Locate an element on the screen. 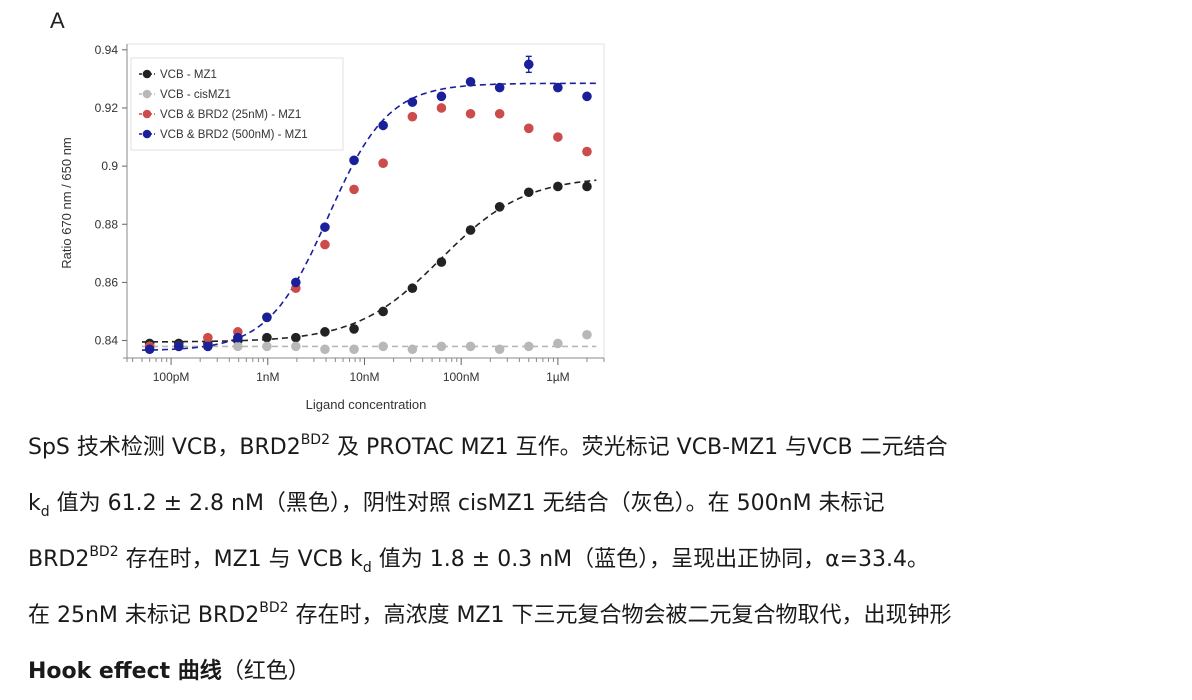  y-axis-label: Ratio 670 nm / 650 nm is located at coordinates (66, 203).